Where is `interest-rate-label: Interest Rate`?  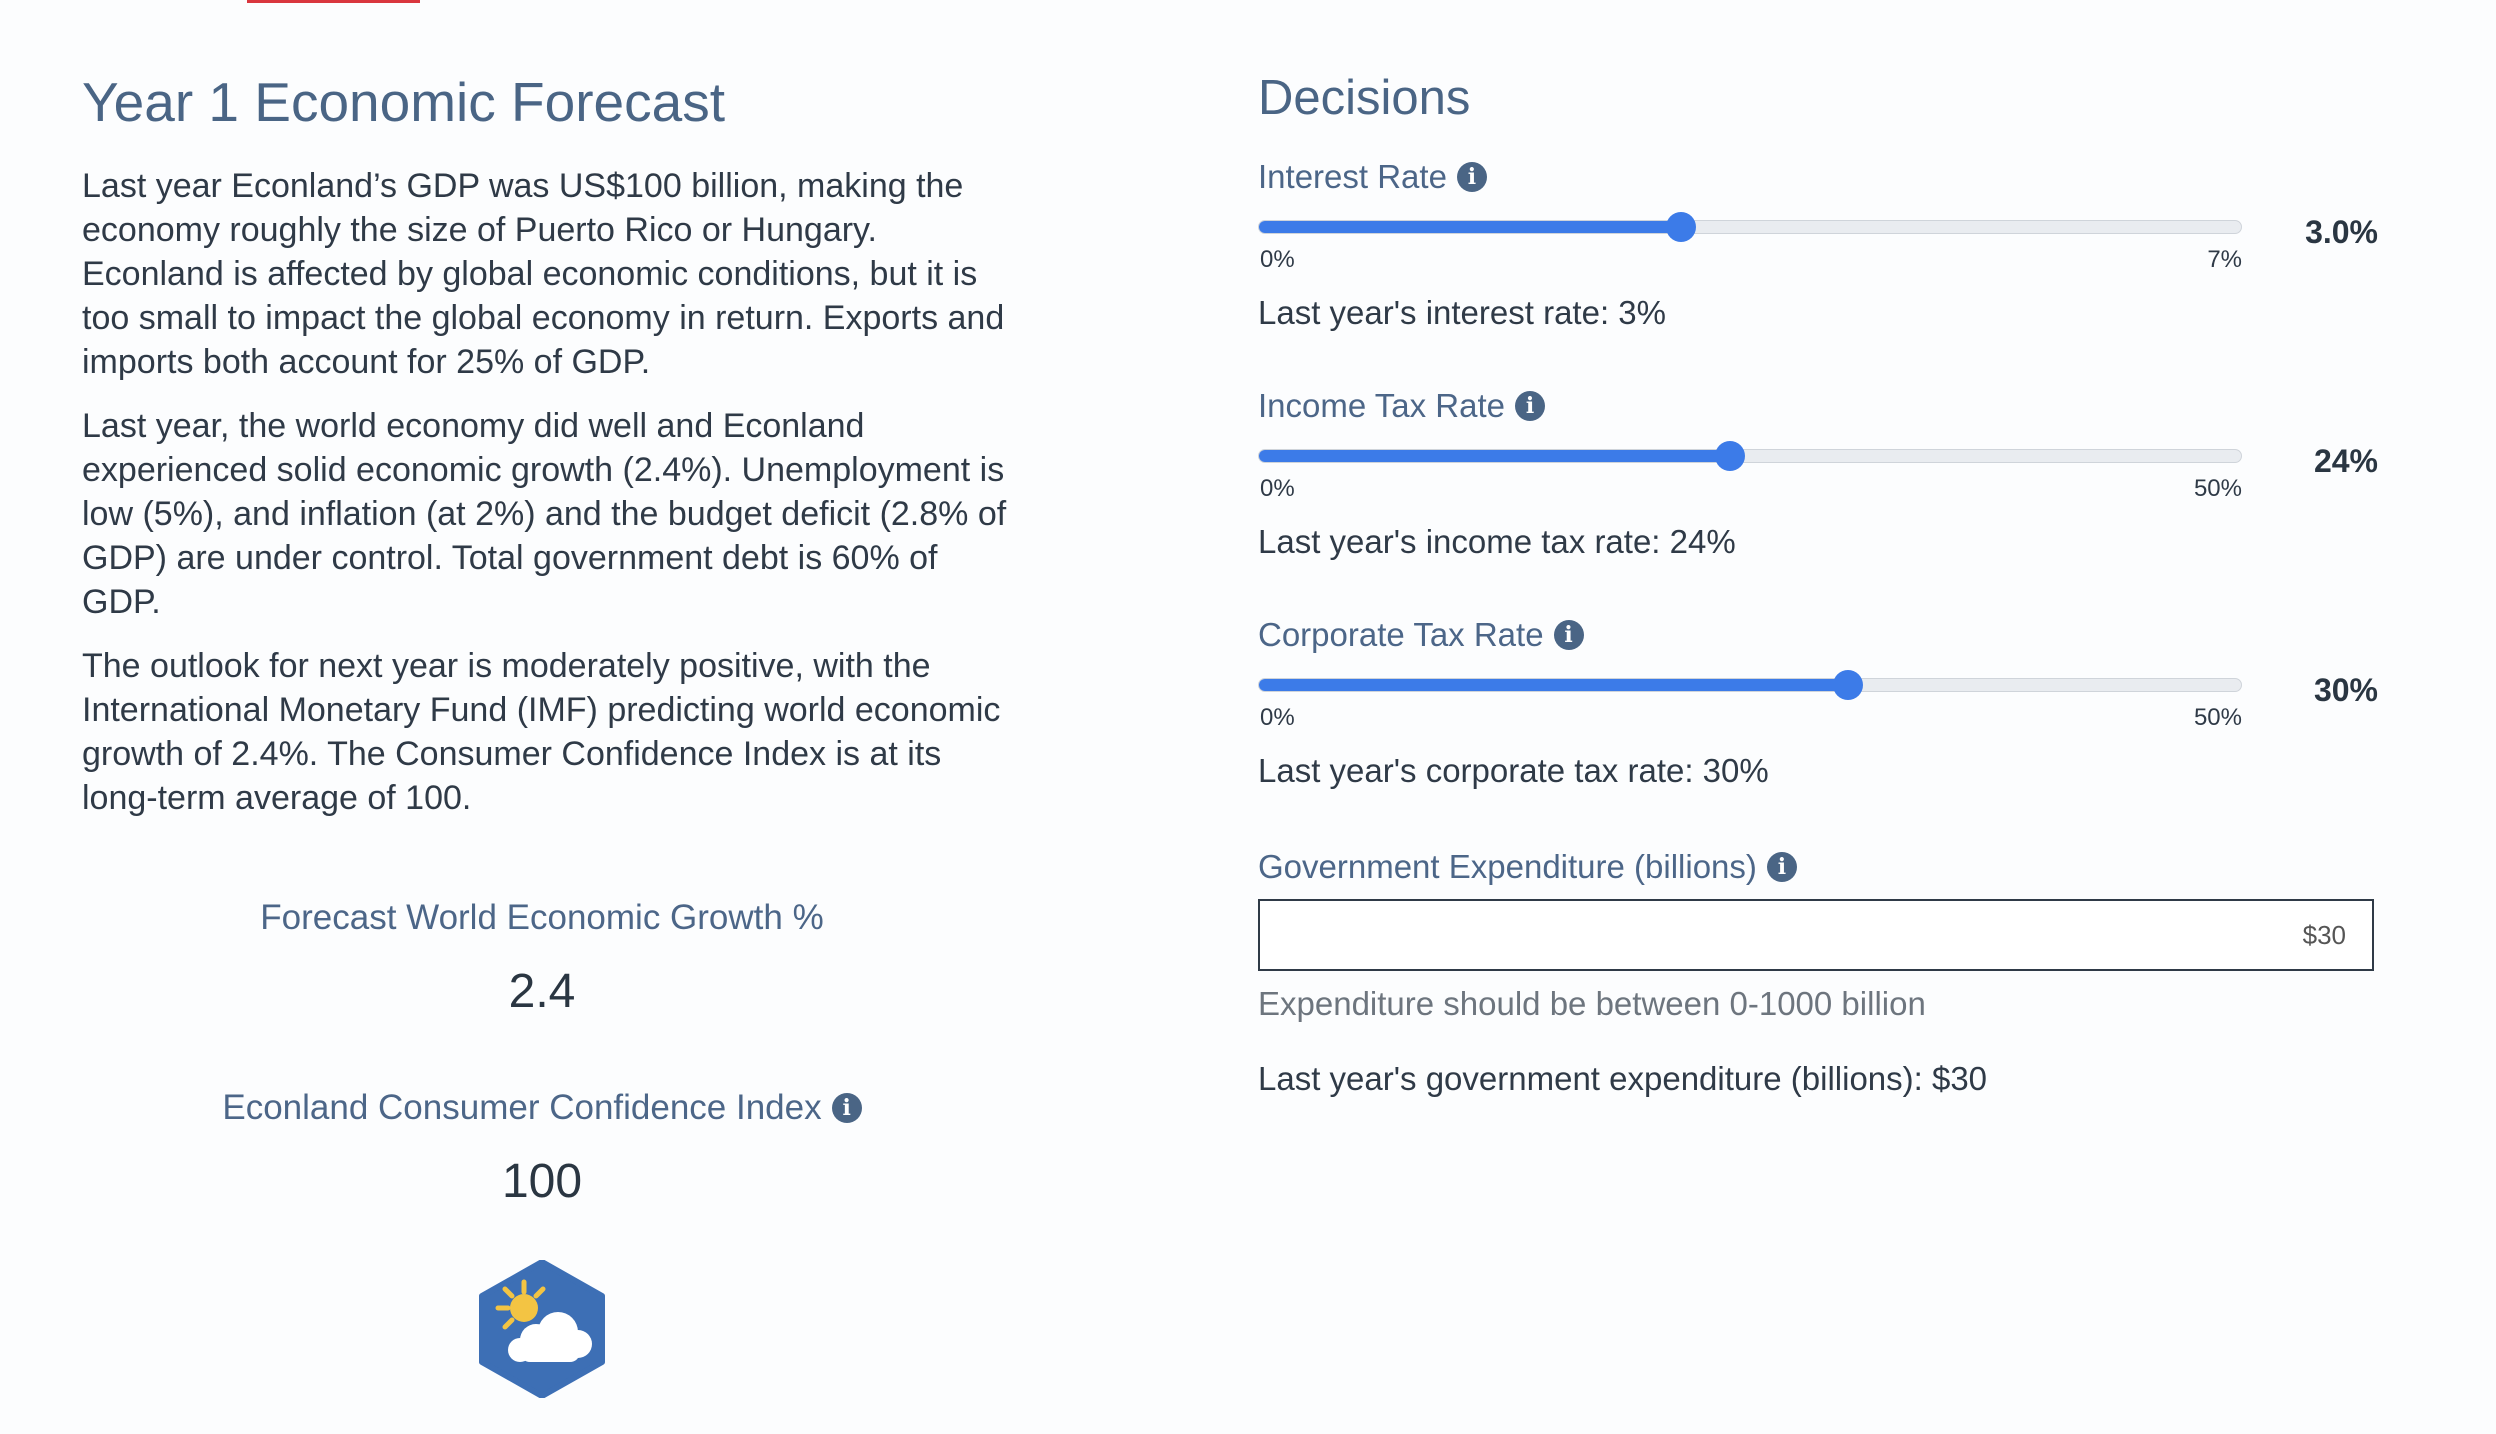 interest-rate-label: Interest Rate is located at coordinates (1352, 176).